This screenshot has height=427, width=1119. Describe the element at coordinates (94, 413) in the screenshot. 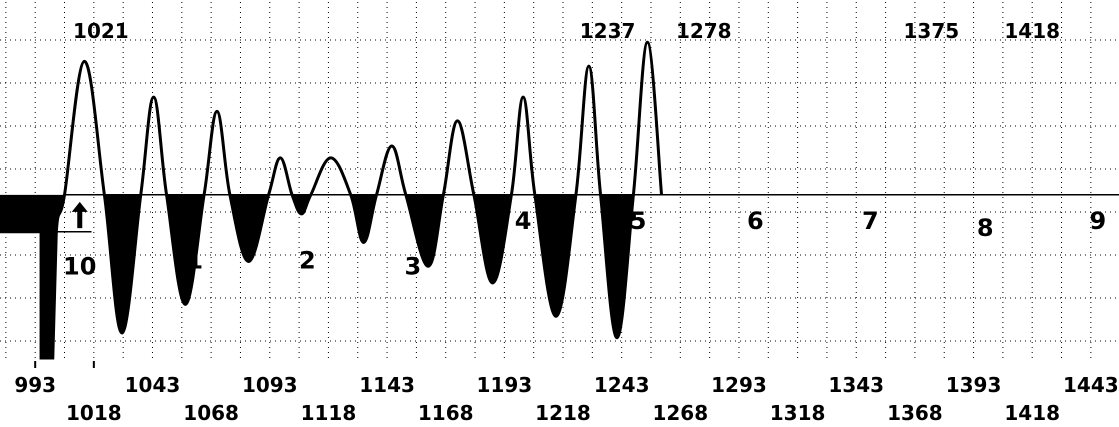

I see `x-tick-label: 1018` at that location.